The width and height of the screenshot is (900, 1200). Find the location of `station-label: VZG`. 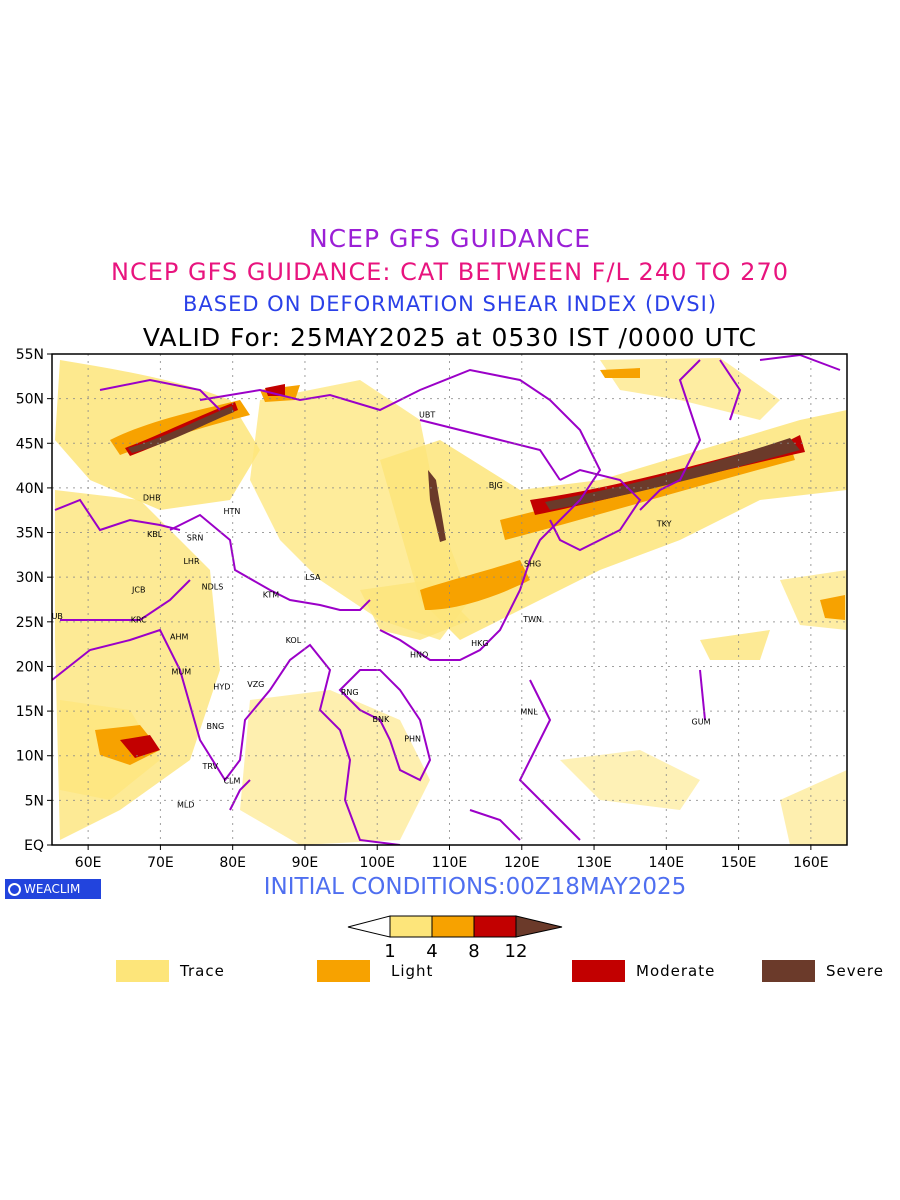

station-label: VZG is located at coordinates (255, 684).